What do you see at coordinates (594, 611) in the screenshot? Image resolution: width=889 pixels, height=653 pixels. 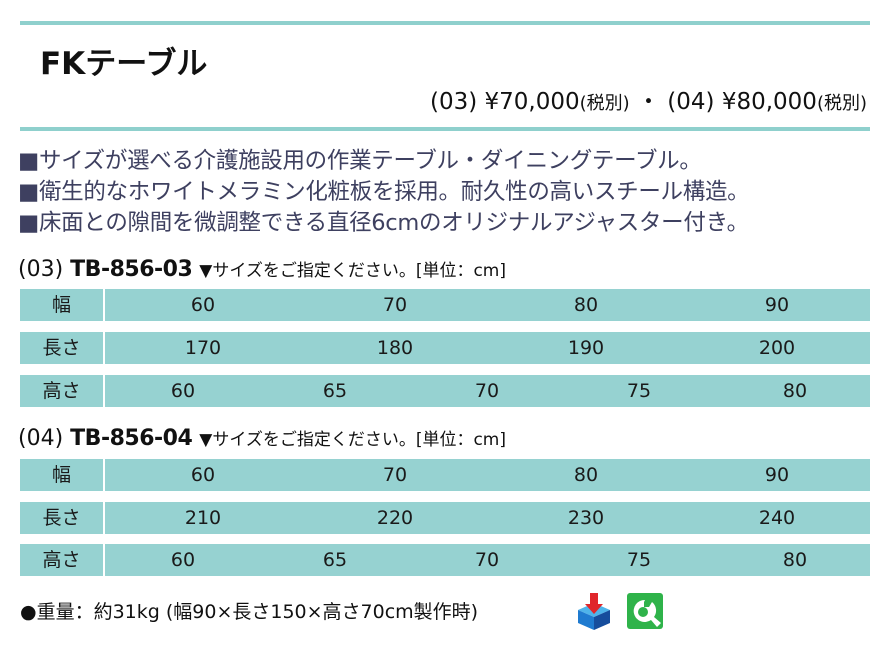 I see `download-box-icon` at bounding box center [594, 611].